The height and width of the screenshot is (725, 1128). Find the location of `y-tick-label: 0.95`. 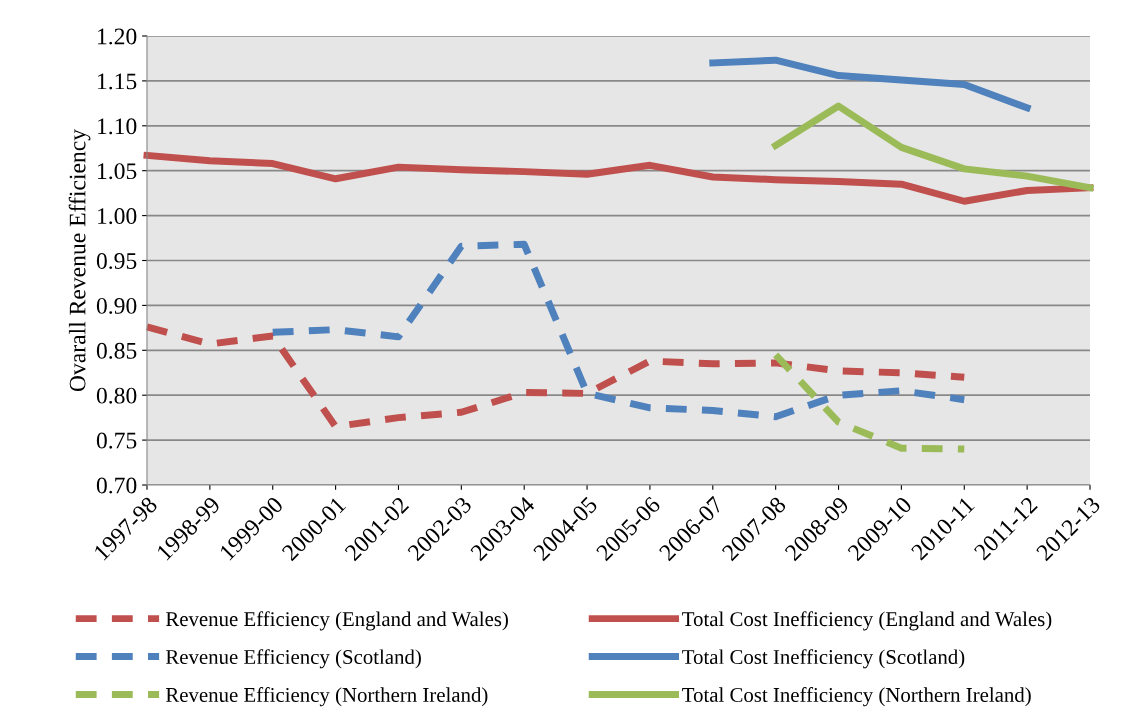

y-tick-label: 0.95 is located at coordinates (116, 261).